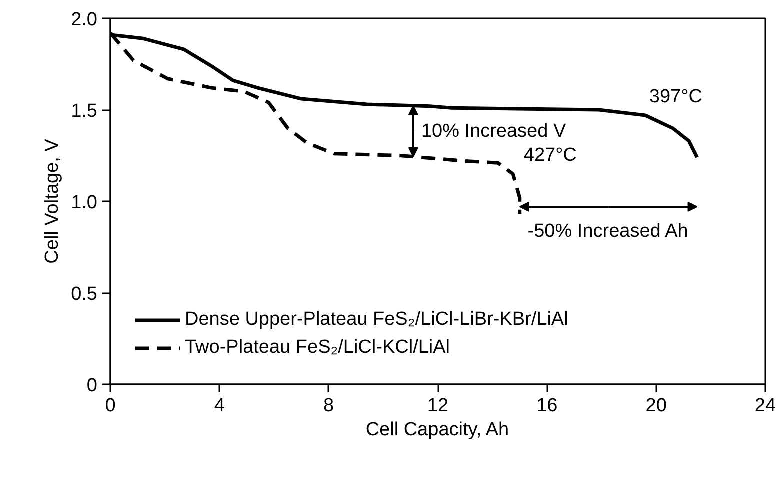  I want to click on x-tick-label: 20, so click(656, 406).